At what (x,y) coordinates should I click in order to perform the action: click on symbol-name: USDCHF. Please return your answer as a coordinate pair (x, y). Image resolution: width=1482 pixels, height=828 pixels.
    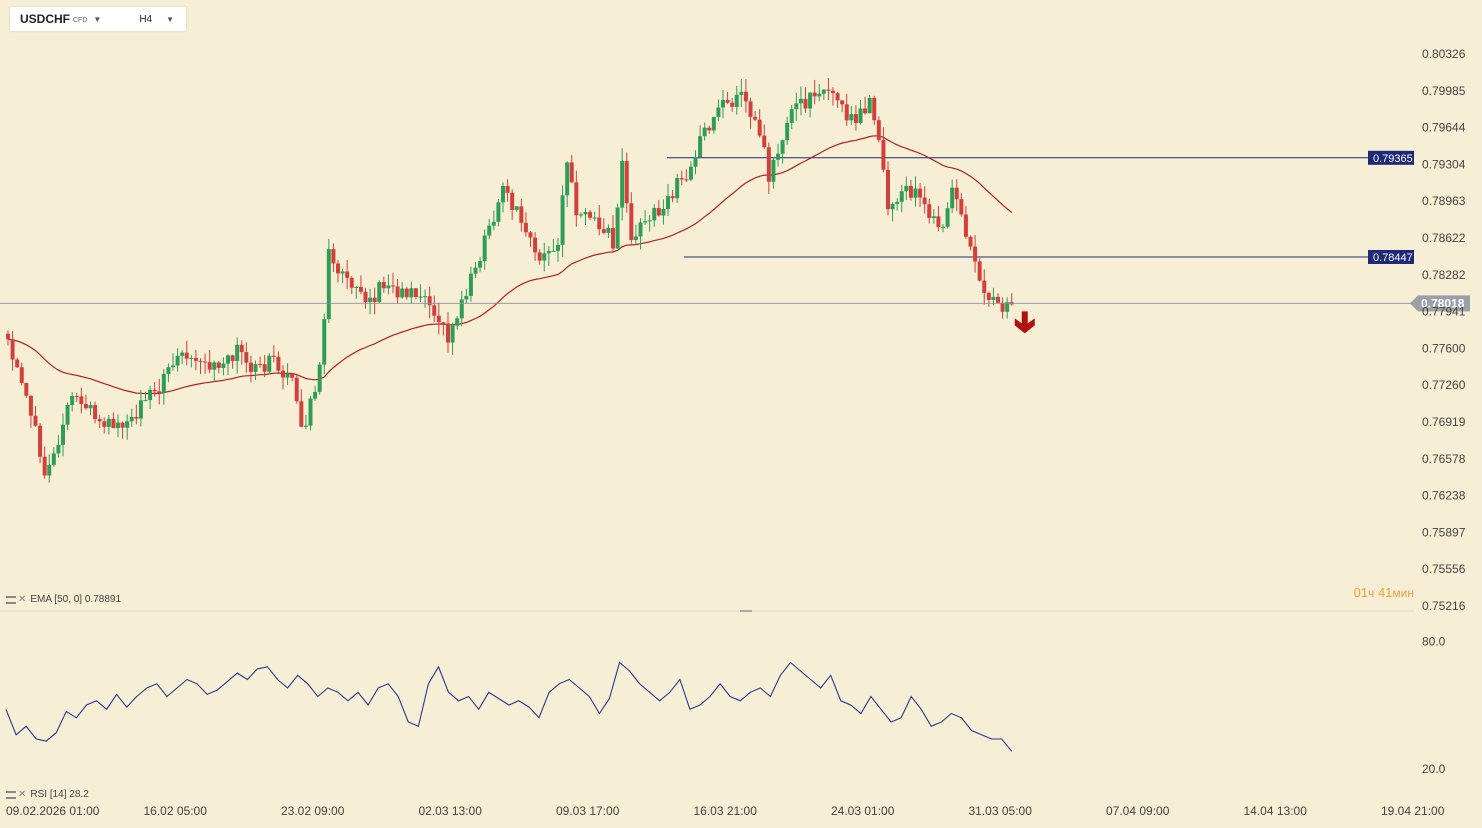
    Looking at the image, I should click on (45, 19).